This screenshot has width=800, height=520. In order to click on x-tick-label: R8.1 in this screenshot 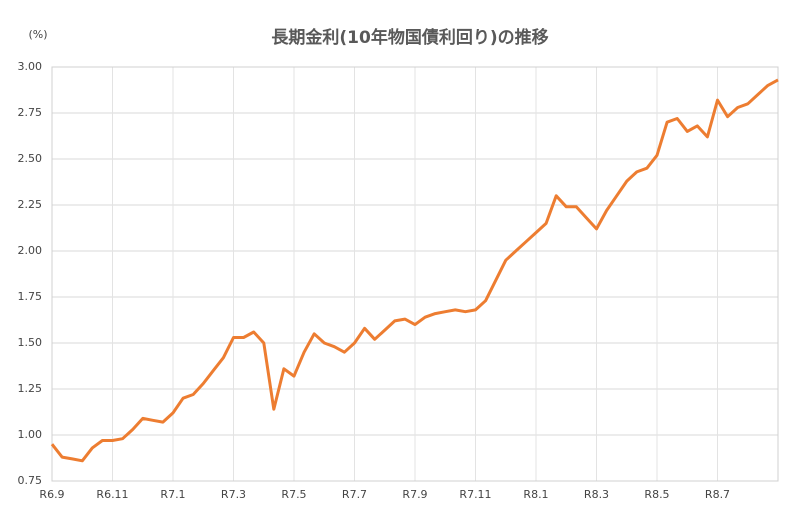, I will do `click(535, 494)`.